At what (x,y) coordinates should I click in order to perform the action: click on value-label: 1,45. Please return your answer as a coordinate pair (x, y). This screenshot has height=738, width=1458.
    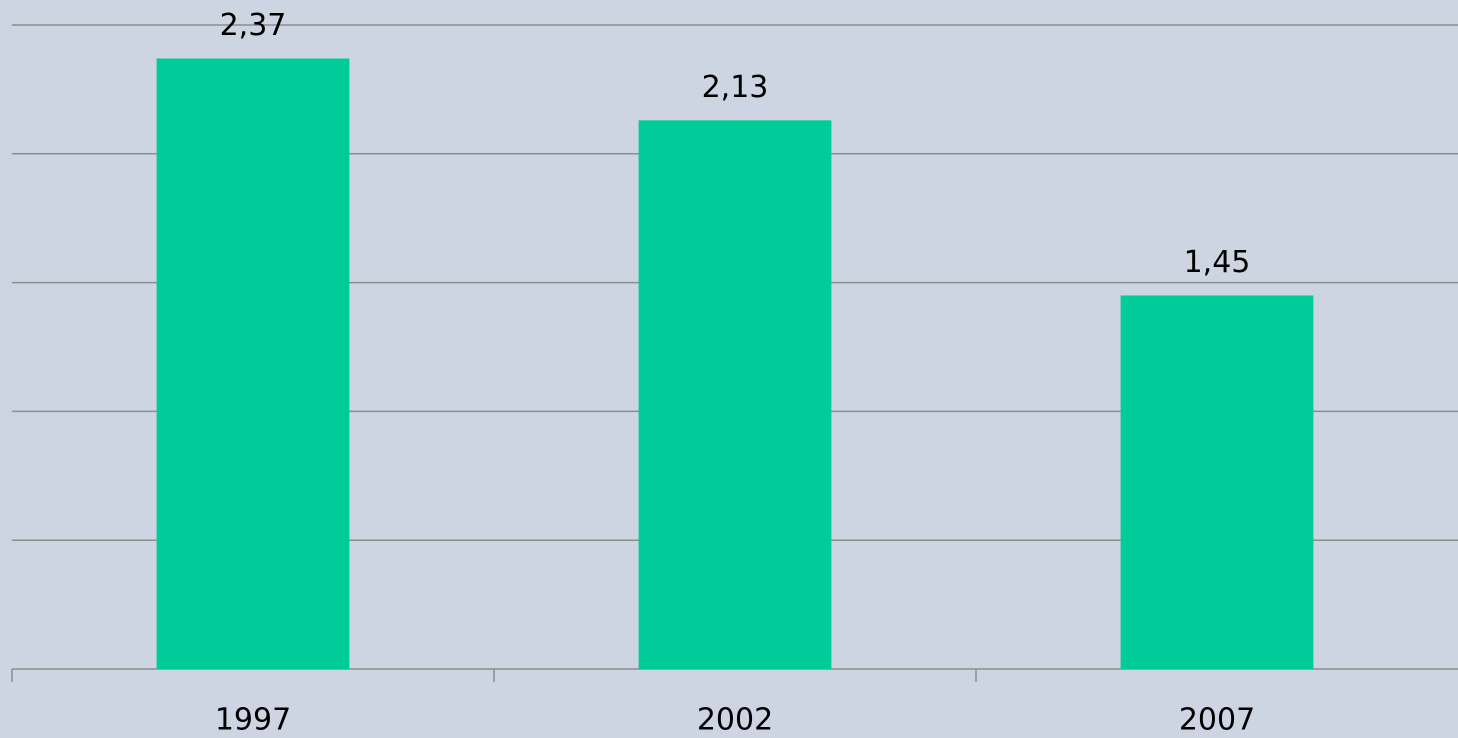
    Looking at the image, I should click on (1217, 262).